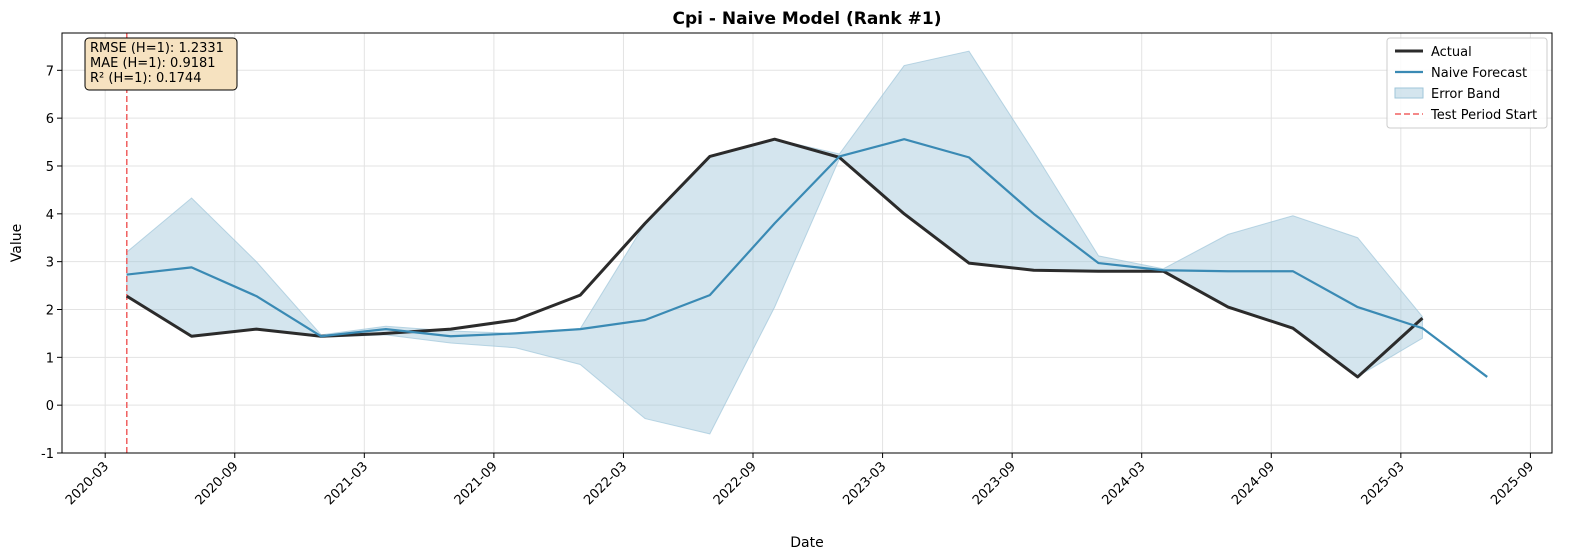  I want to click on x-tick-label: 2021-03, so click(346, 483).